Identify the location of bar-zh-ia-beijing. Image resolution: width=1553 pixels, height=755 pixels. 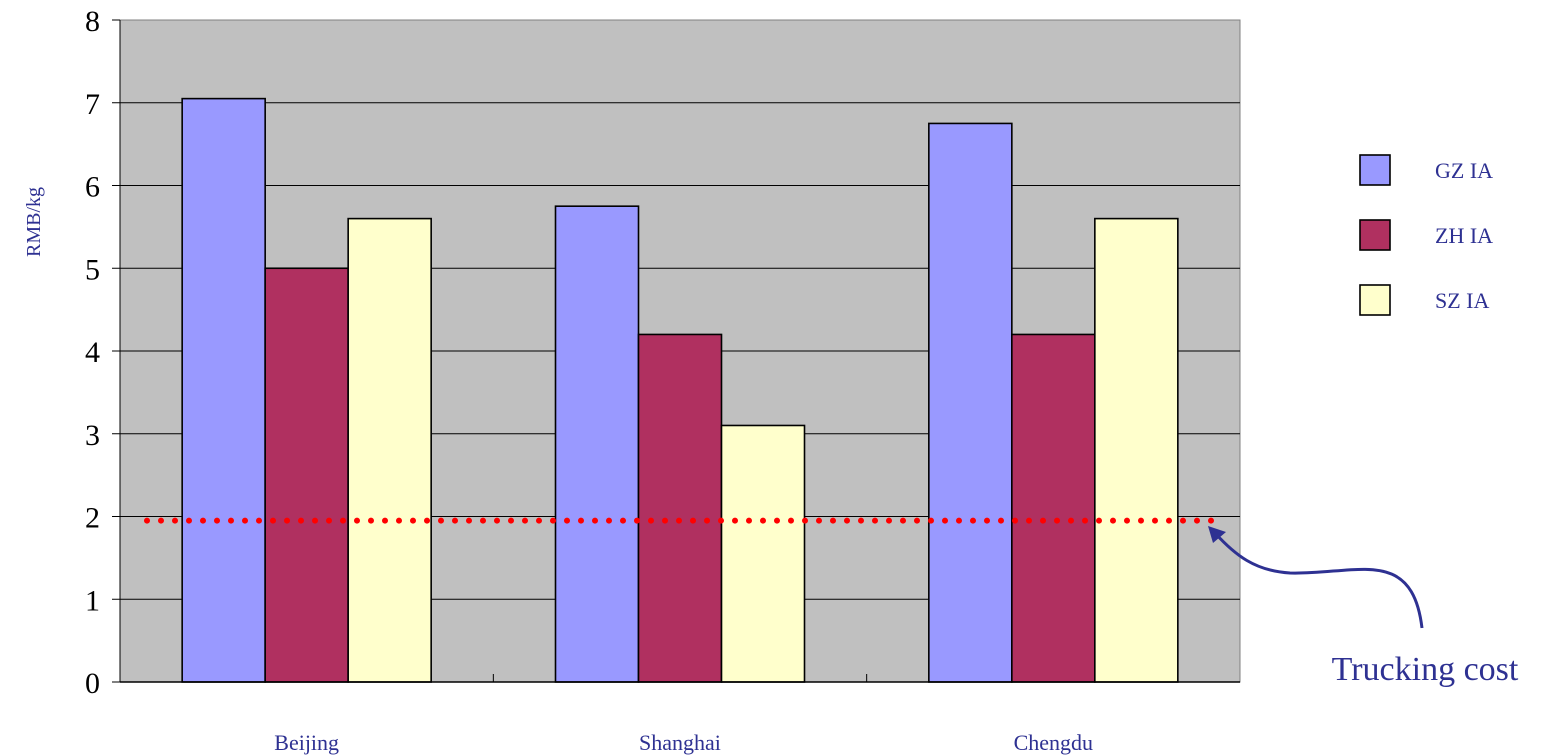
(306, 475).